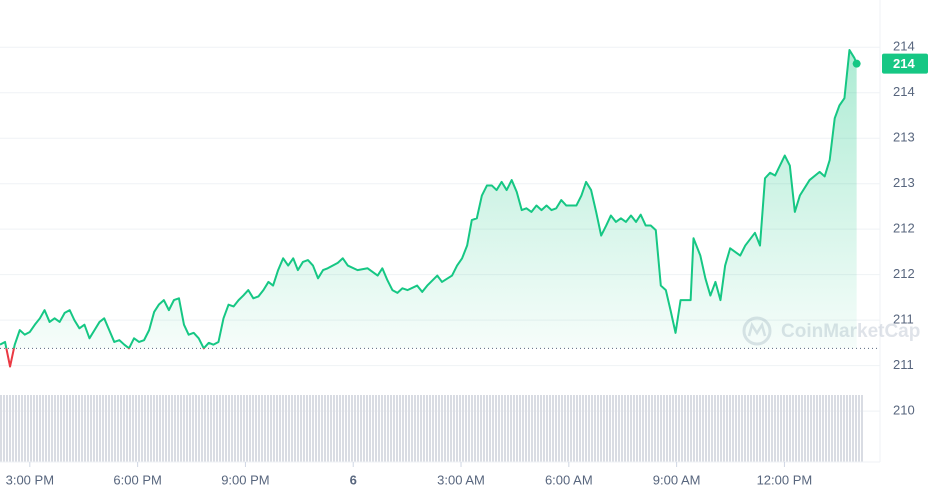 This screenshot has height=500, width=928. Describe the element at coordinates (432, 428) in the screenshot. I see `volume-bars` at that location.